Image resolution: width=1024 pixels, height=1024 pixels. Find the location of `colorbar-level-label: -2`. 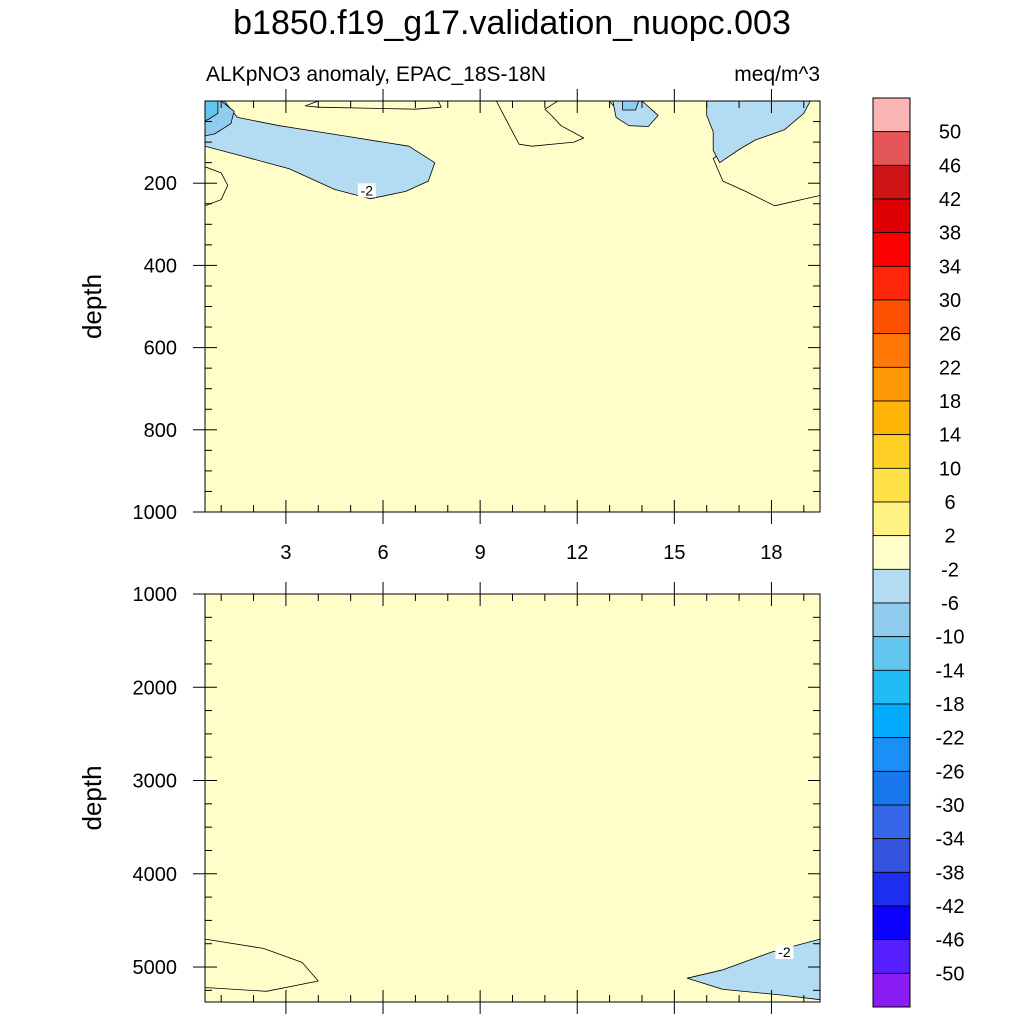

colorbar-level-label: -2 is located at coordinates (950, 570).